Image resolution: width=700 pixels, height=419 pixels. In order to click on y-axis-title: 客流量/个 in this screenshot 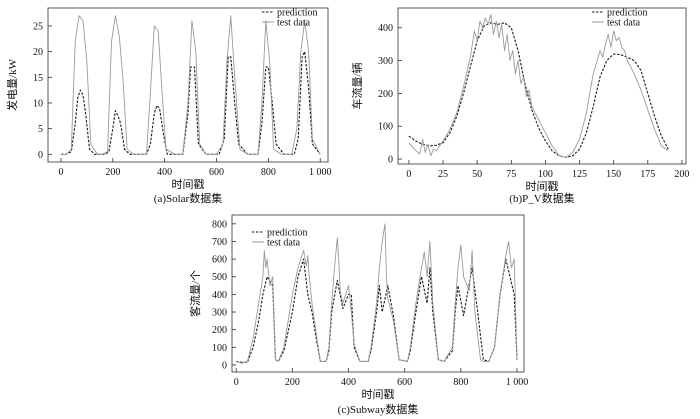, I will do `click(195, 293)`.